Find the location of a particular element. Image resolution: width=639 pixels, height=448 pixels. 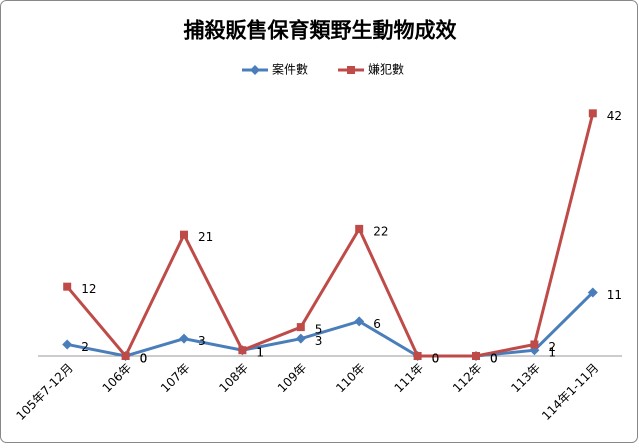

legend-label: 案件數 is located at coordinates (290, 69).